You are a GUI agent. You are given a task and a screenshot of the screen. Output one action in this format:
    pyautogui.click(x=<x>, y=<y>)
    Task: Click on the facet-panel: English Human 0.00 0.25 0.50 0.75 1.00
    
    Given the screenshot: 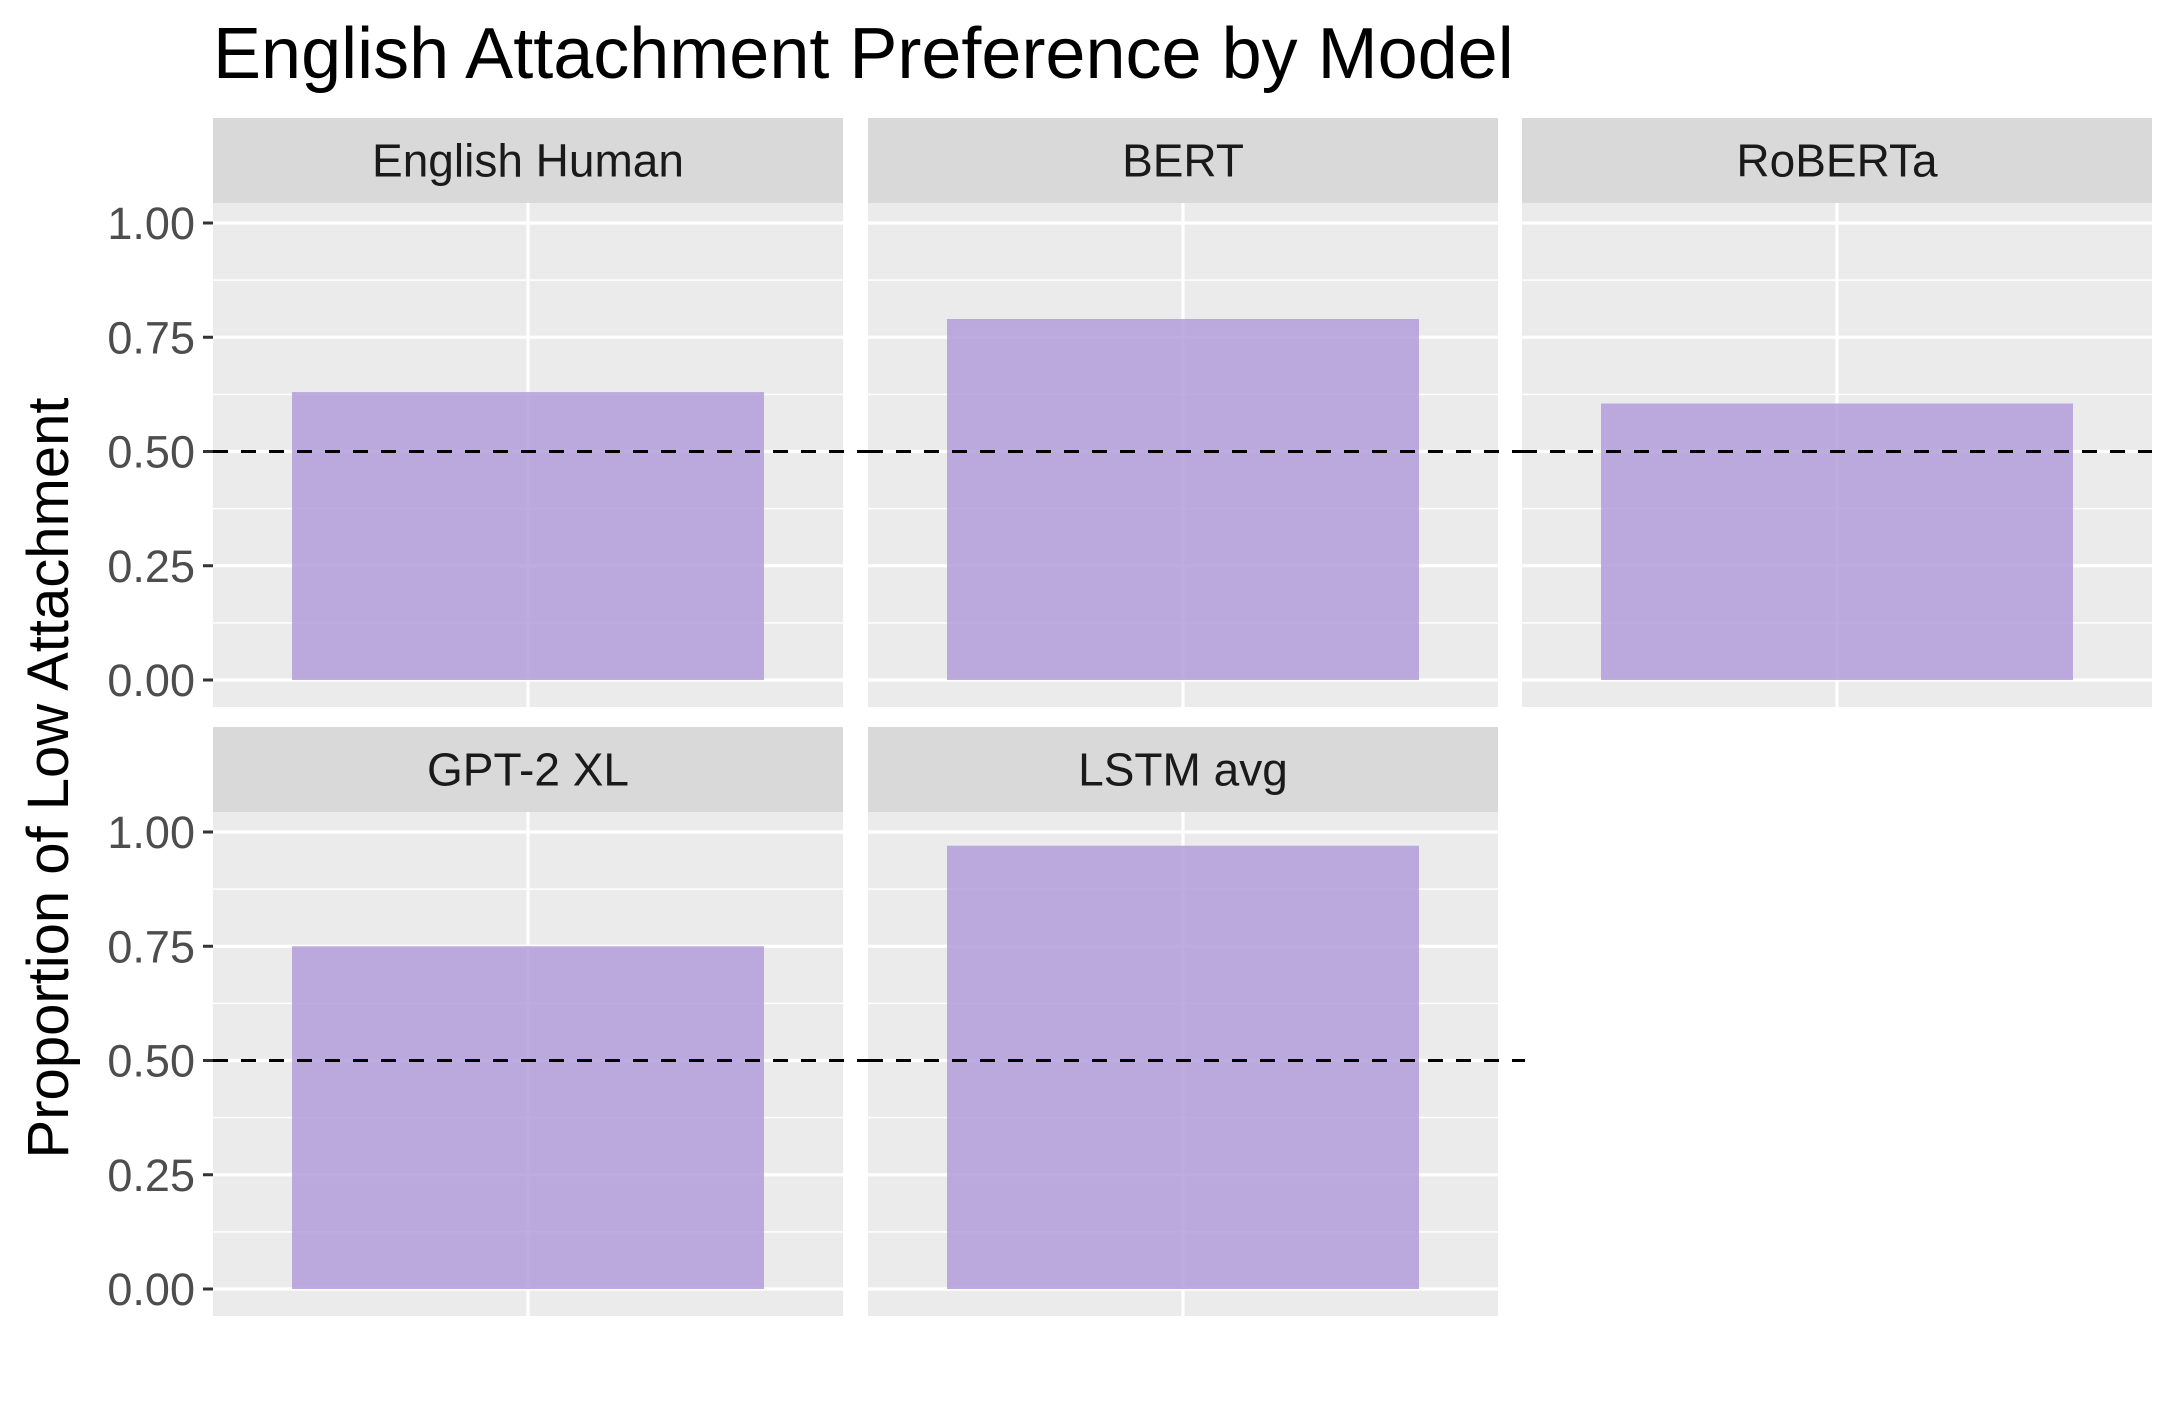 What is the action you would take?
    pyautogui.click(x=488, y=412)
    